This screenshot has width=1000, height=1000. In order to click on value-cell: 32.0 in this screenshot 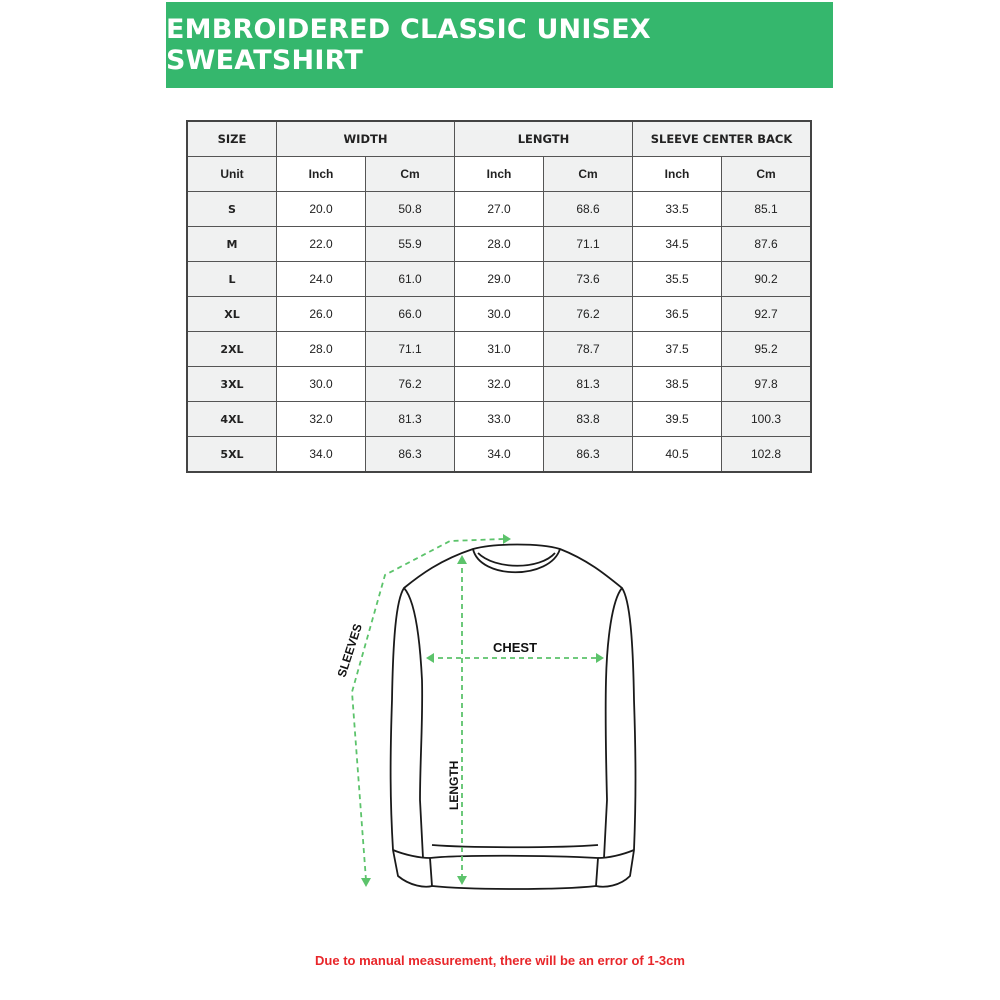, I will do `click(321, 419)`.